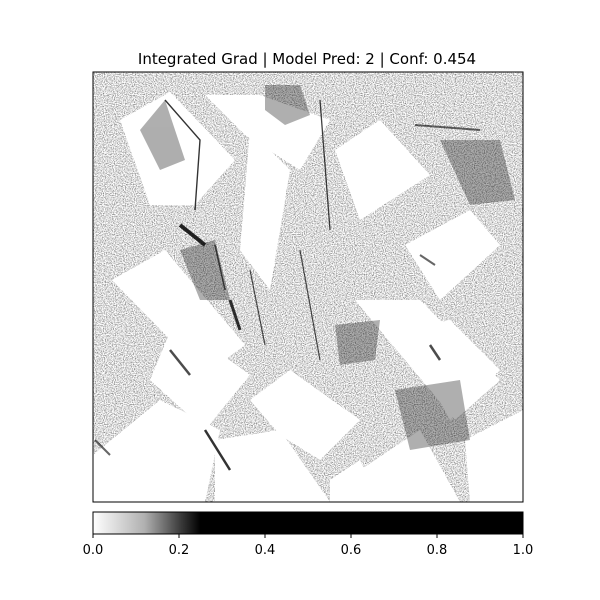 This screenshot has width=600, height=600. I want to click on colorbar-ticks: 0.0 0.2 0.4 0.6 0.8 1.0, so click(308, 546).